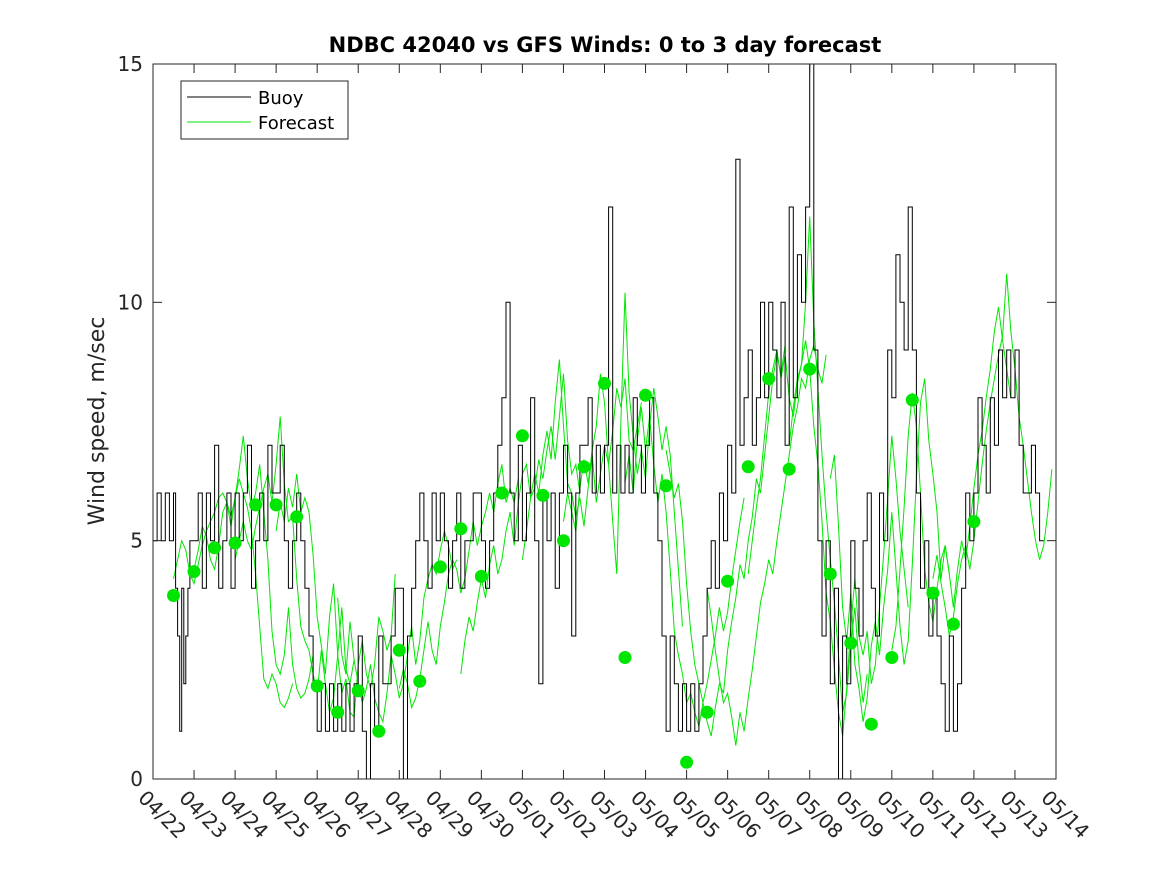  I want to click on y-axis-label: Wind speed, m/sec, so click(97, 421).